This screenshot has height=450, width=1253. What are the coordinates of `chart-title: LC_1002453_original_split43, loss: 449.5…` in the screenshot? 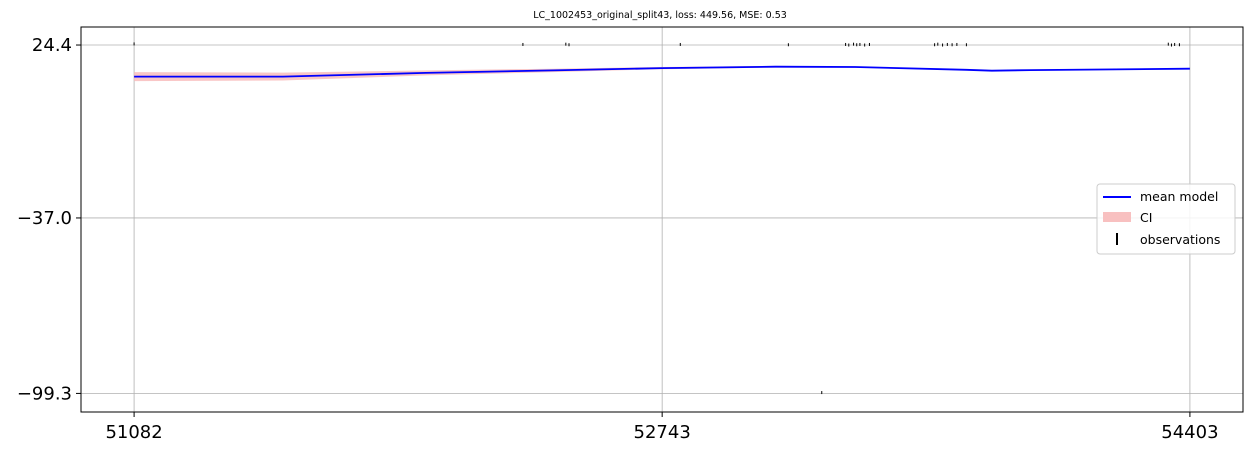 It's located at (660, 15).